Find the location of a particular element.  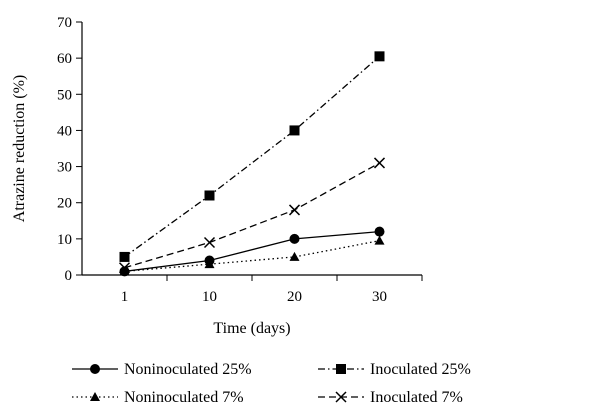

y-tick-label: 10 is located at coordinates (64, 240).